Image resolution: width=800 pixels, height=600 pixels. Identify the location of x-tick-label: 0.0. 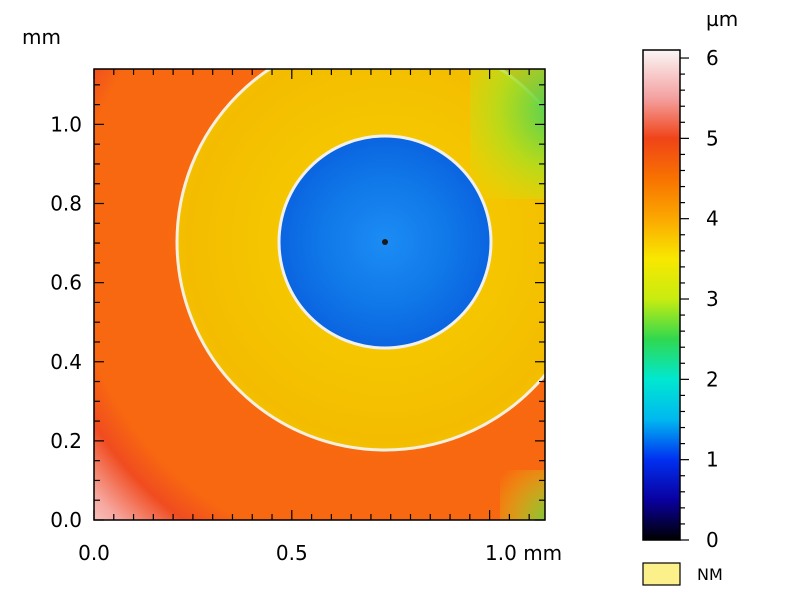
(94, 553).